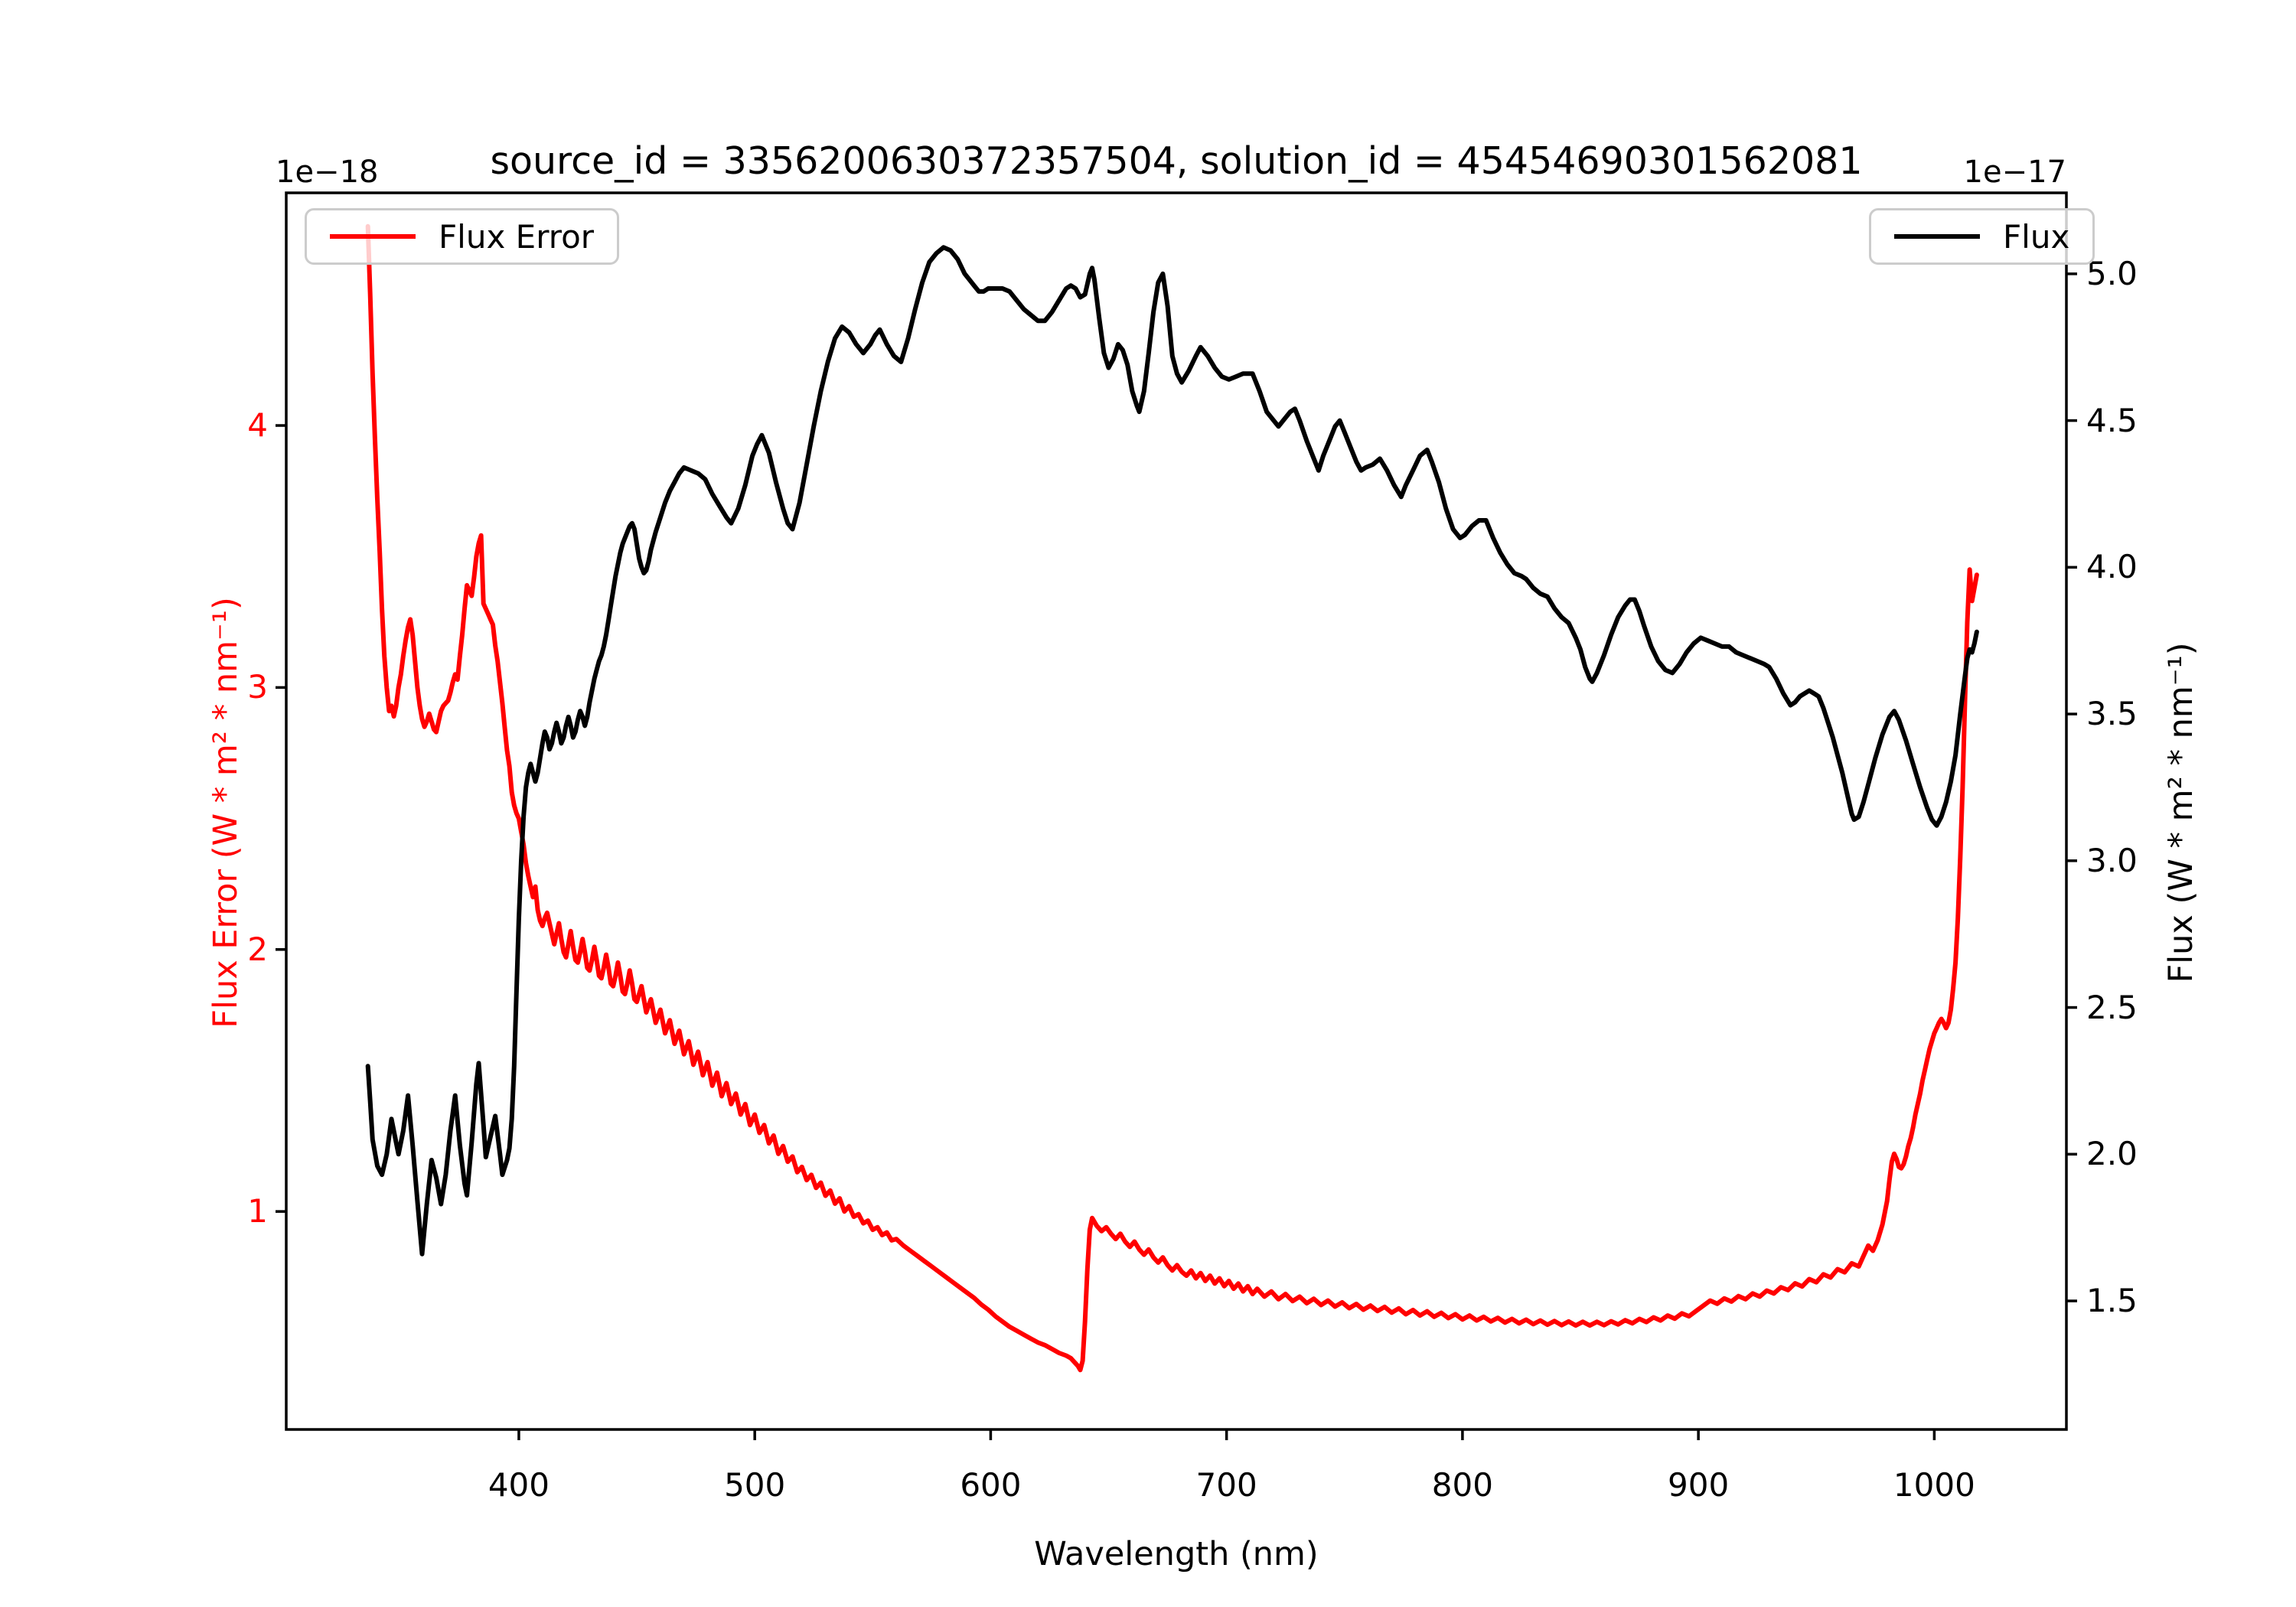 This screenshot has height=1607, width=2296. What do you see at coordinates (2112, 1154) in the screenshot?
I see `right-y-tick-label: 2.0` at bounding box center [2112, 1154].